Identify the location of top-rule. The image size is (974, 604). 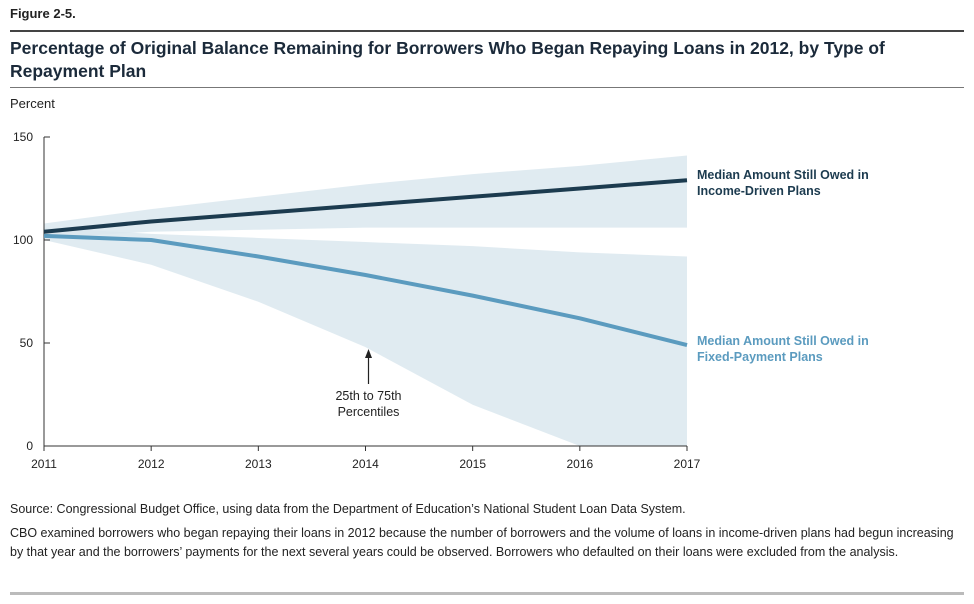
(487, 31).